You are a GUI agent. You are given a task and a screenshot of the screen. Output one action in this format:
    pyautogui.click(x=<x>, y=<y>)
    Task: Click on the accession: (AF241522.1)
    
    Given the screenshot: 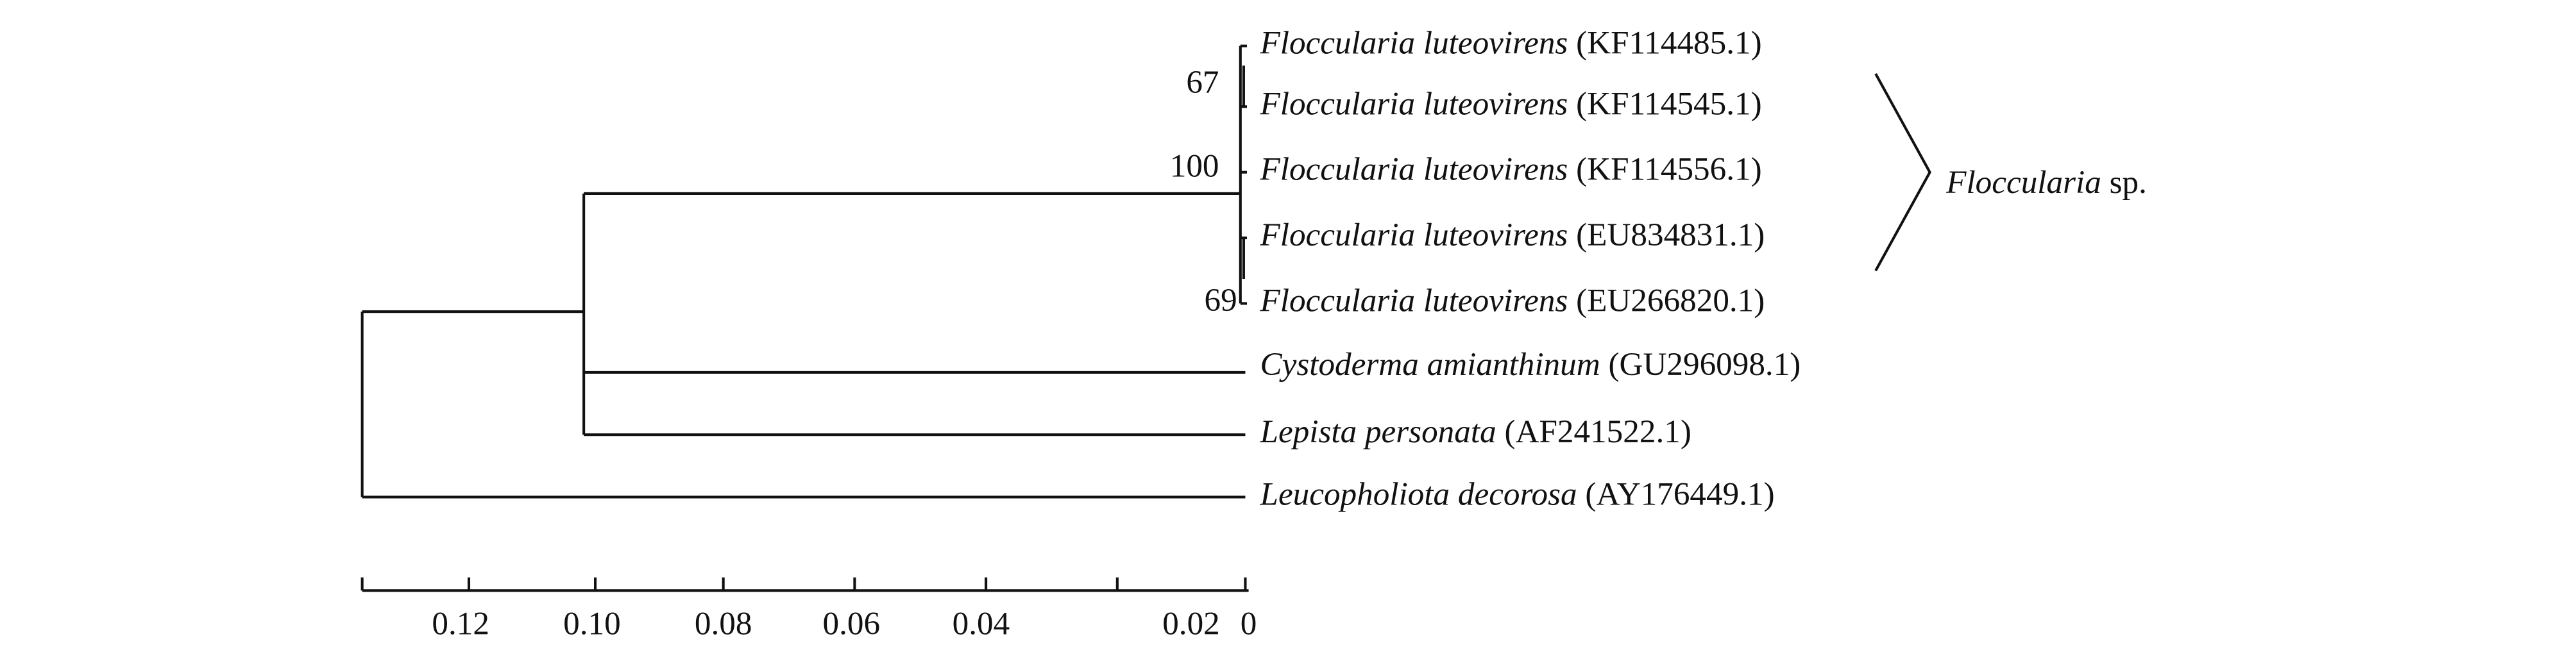 What is the action you would take?
    pyautogui.click(x=1597, y=431)
    